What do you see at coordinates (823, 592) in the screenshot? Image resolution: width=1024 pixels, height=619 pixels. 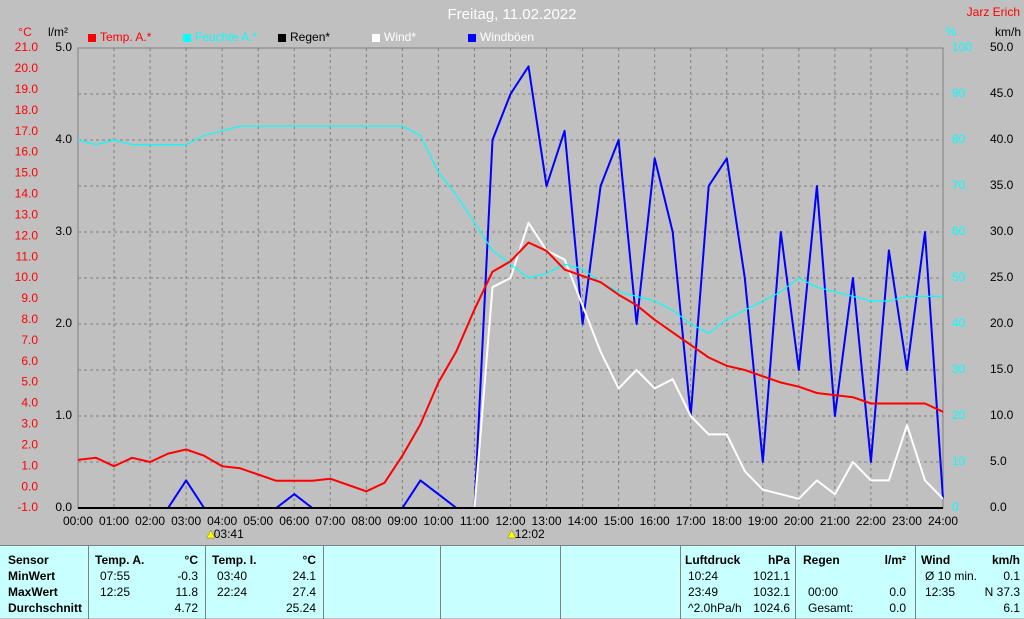 I see `table-cell: 00:00` at bounding box center [823, 592].